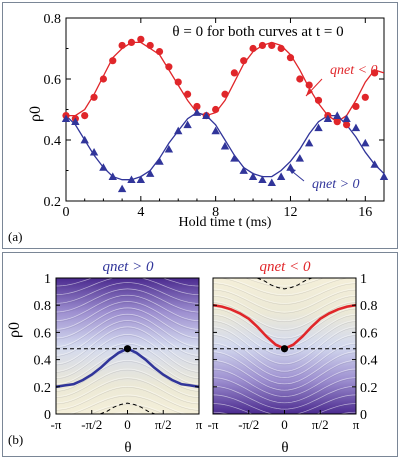 This screenshot has height=464, width=400. I want to click on panel-a-annotation: θ = 0 for both curves at t = 0, so click(257, 32).